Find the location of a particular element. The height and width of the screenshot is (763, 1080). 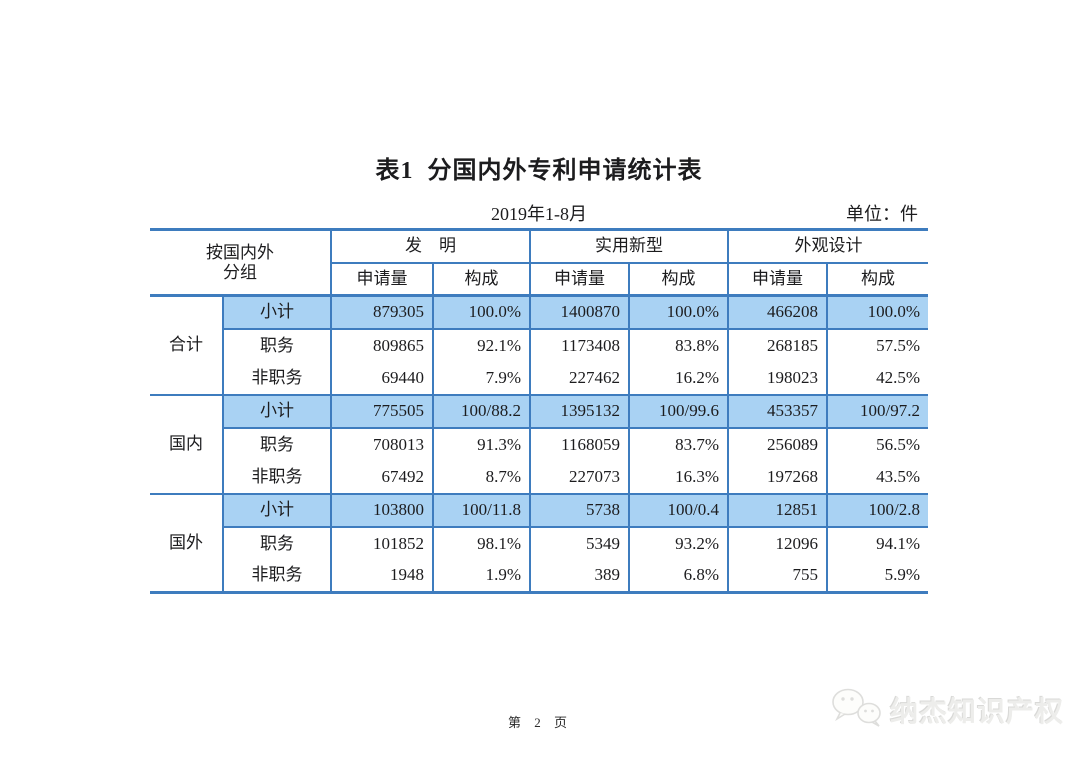

table-cell: 1173408 is located at coordinates (579, 345).